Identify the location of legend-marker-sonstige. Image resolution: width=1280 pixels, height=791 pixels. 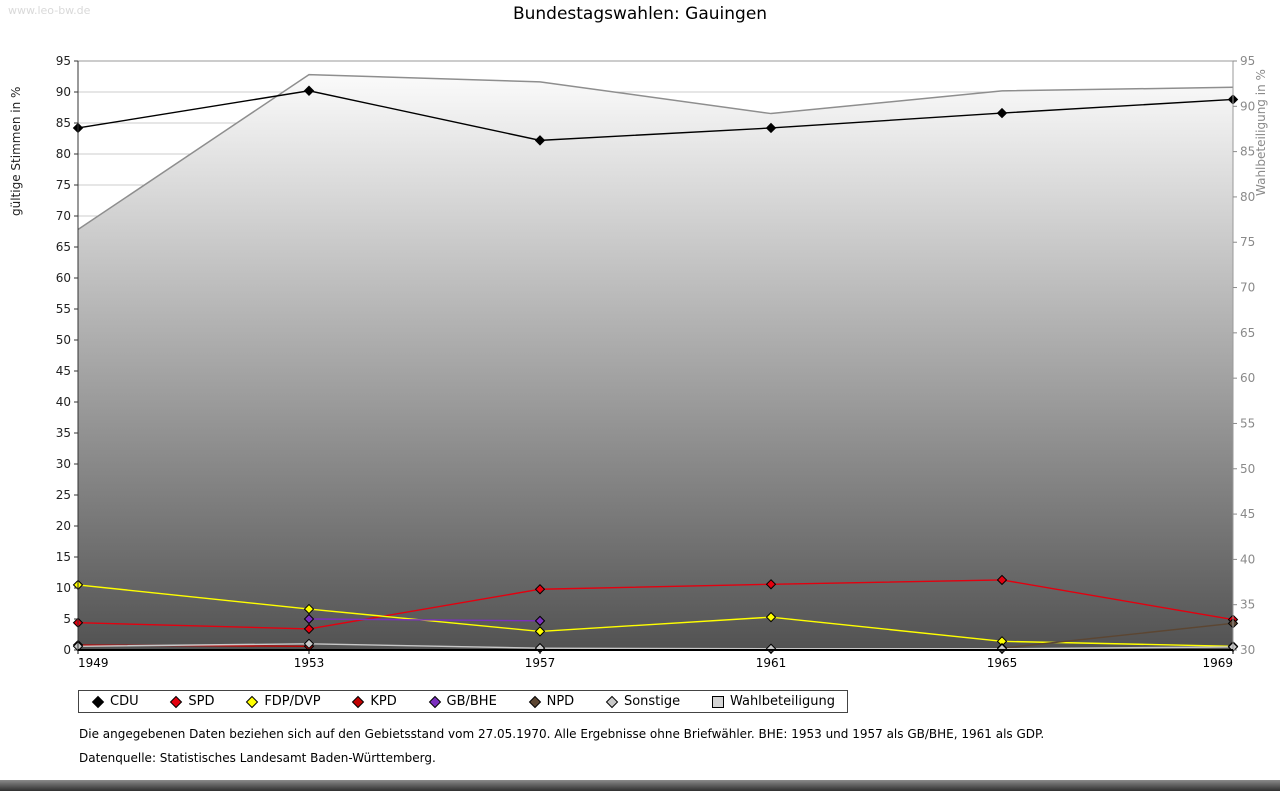
(612, 702).